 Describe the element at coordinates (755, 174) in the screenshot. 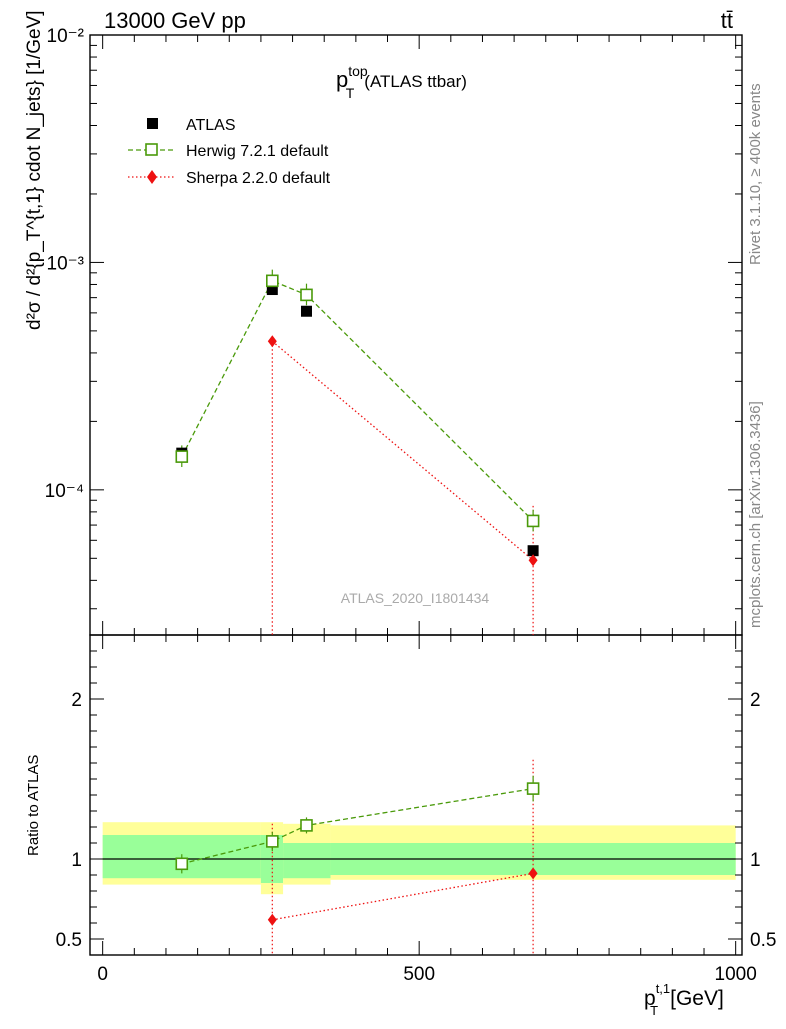

I see `rivet-version-label: Rivet 3.1.10, ≥ 400k events` at that location.